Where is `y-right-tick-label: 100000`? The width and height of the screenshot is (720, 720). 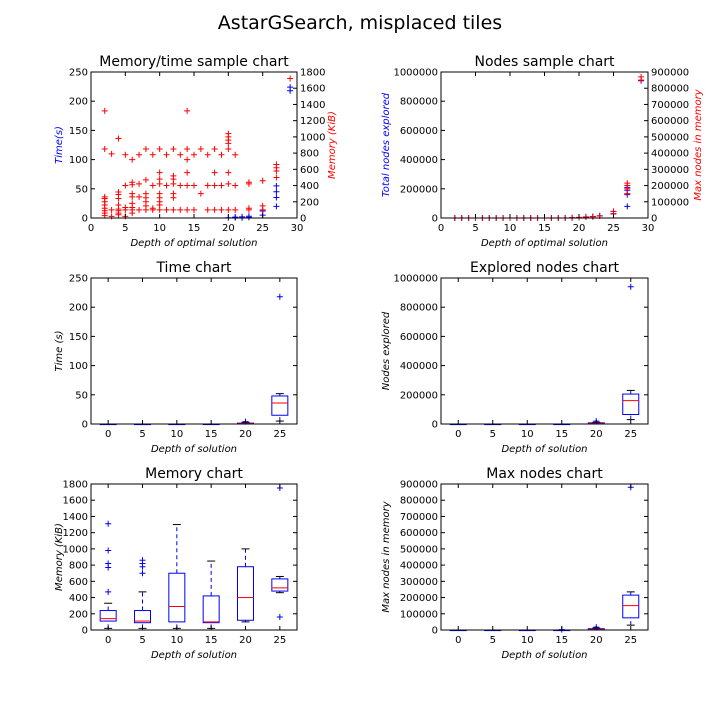 y-right-tick-label: 100000 is located at coordinates (670, 202).